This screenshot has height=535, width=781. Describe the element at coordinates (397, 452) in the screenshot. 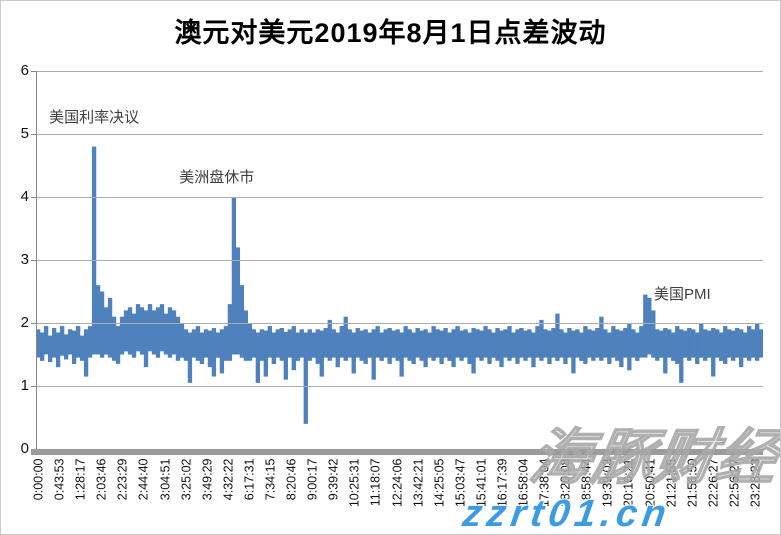

I see `x-axis-line` at that location.